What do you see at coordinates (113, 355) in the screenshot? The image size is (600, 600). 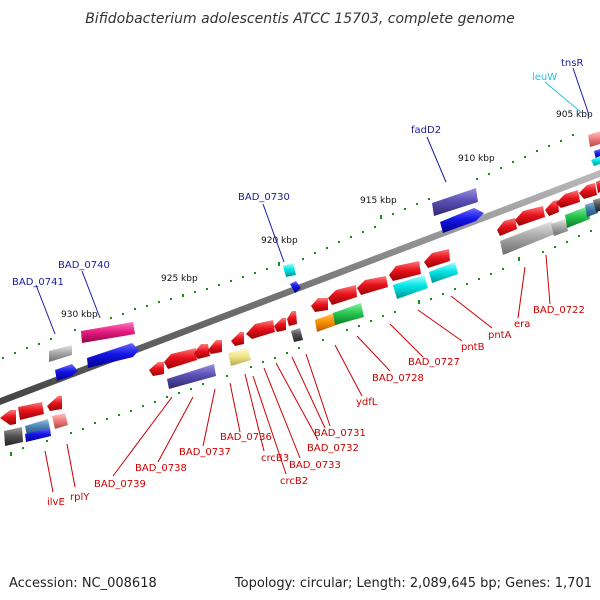 I see `gene-bad0740-blue` at bounding box center [113, 355].